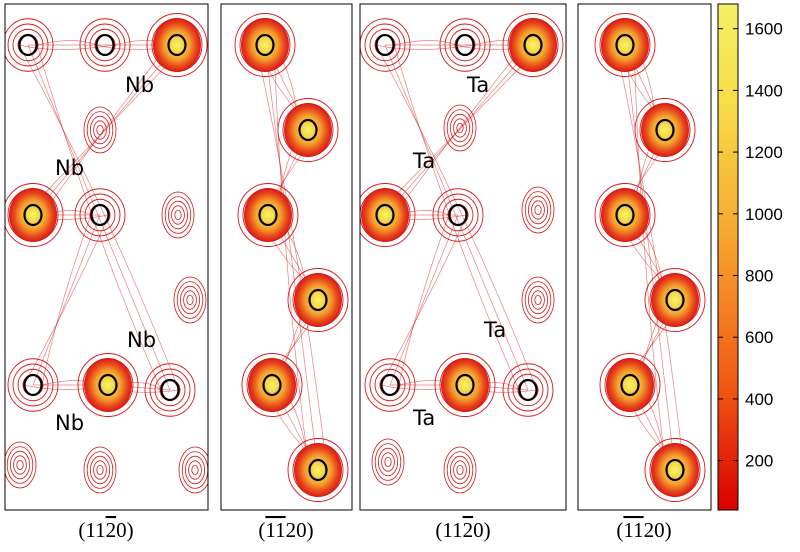 This screenshot has width=800, height=552. Describe the element at coordinates (141, 340) in the screenshot. I see `cation-label: Nb` at that location.